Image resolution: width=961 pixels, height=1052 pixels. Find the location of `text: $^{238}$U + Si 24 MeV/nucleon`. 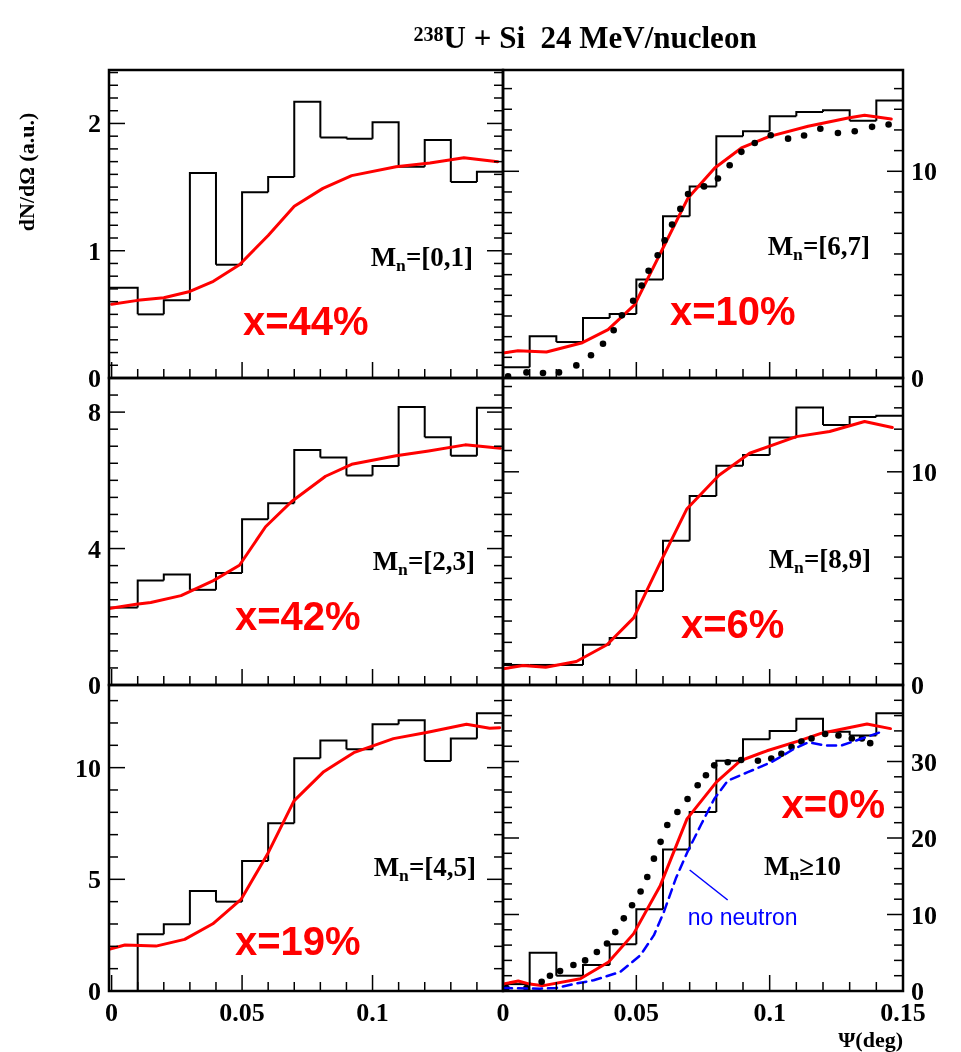

text: $^{238}$U + Si 24 MeV/nucleon is located at coordinates (585, 37).